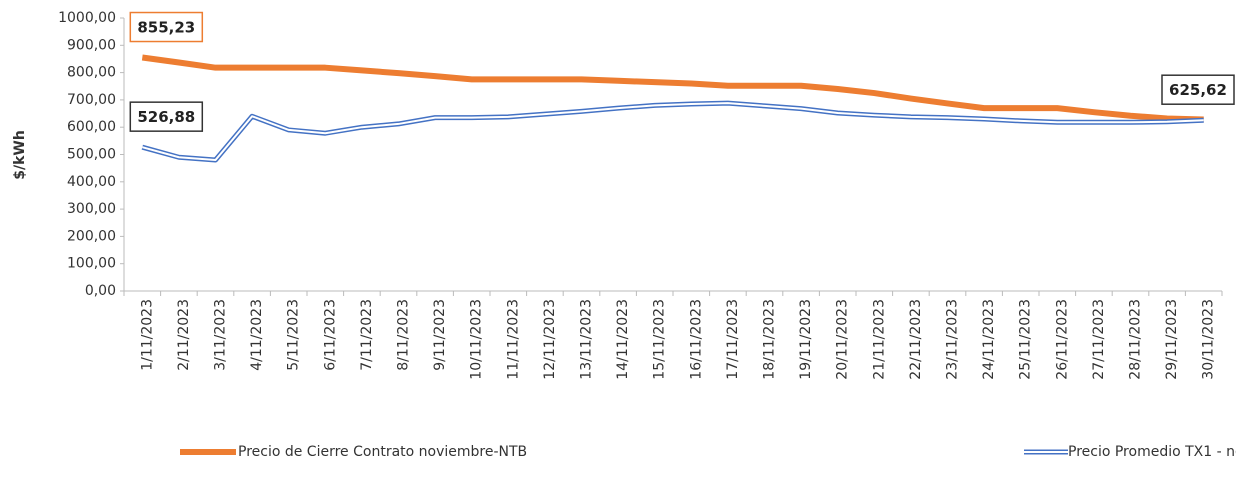  Describe the element at coordinates (843, 339) in the screenshot. I see `x-tick-label: 20/11/2023` at that location.